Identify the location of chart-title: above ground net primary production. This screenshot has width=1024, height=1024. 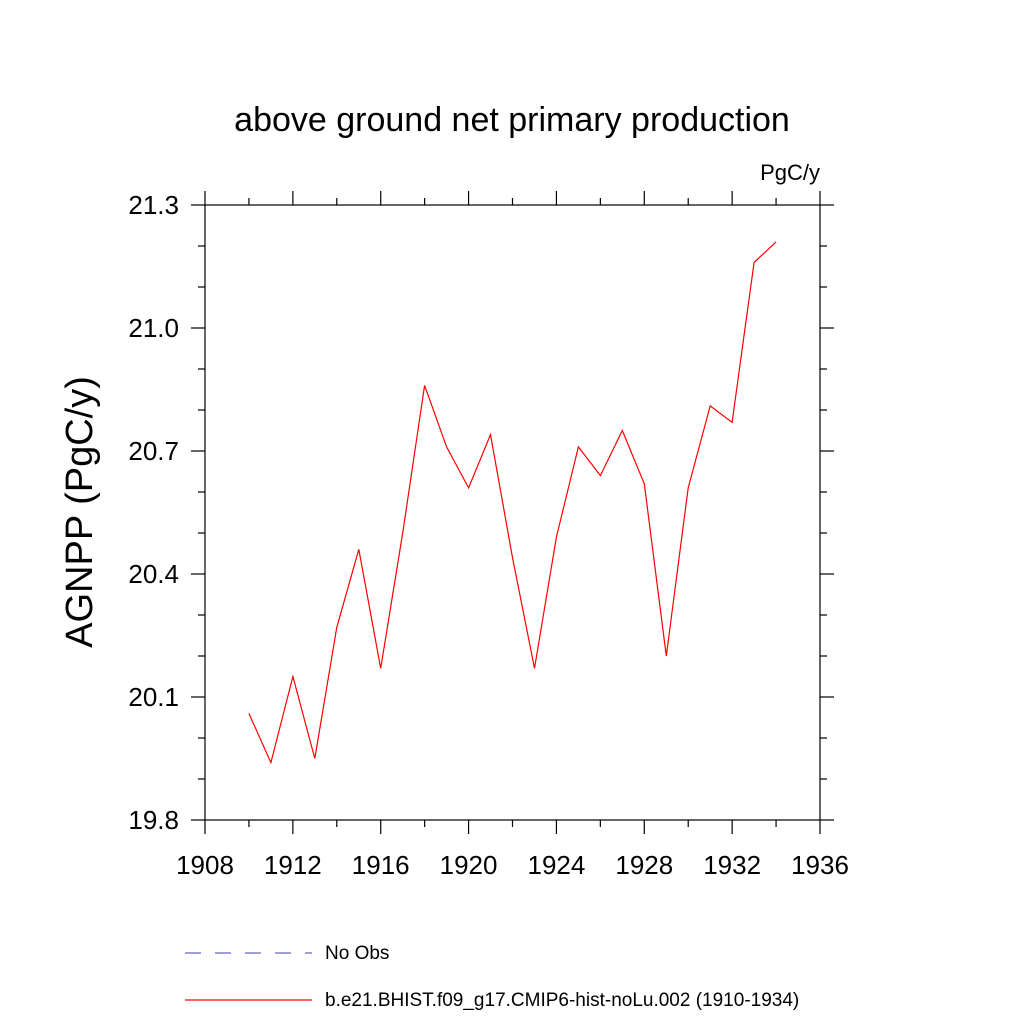
(512, 120).